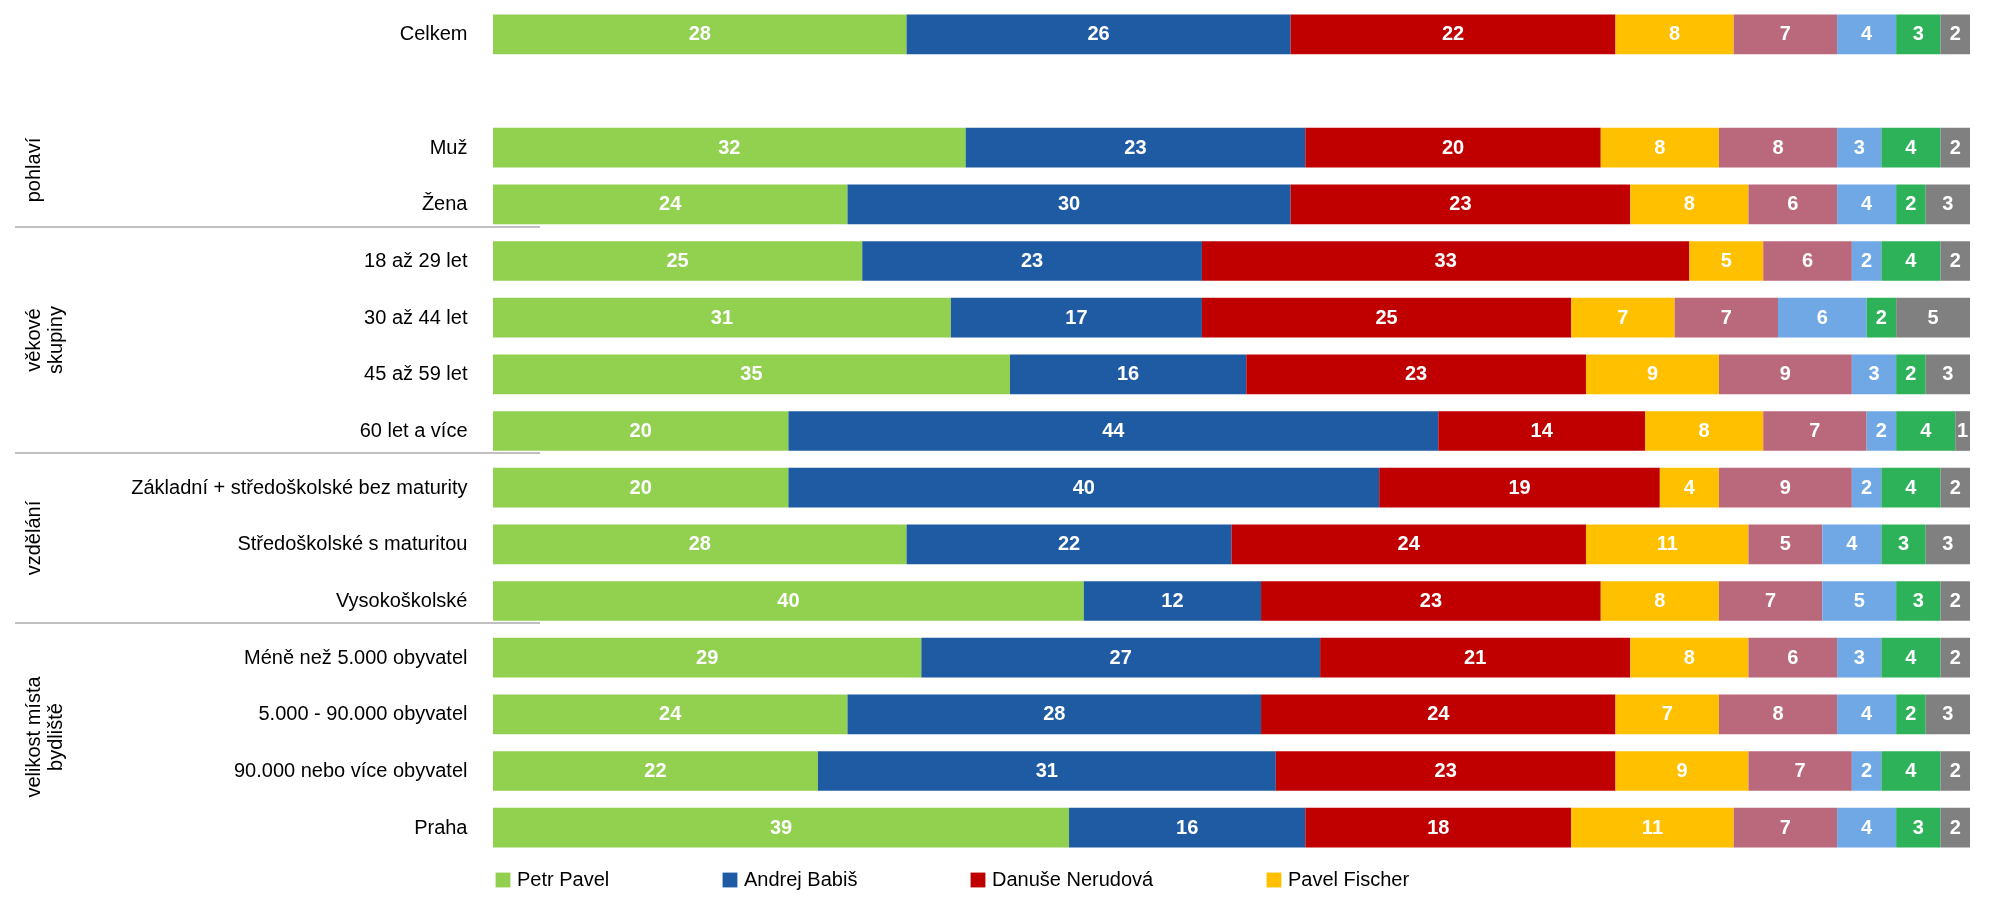  What do you see at coordinates (1475, 656) in the screenshot?
I see `data-label: 21` at bounding box center [1475, 656].